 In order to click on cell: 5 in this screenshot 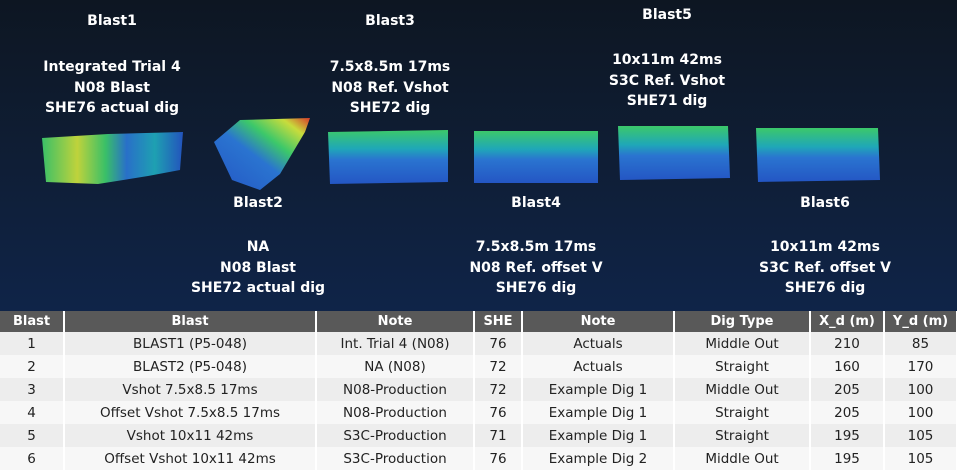, I will do `click(32, 435)`.